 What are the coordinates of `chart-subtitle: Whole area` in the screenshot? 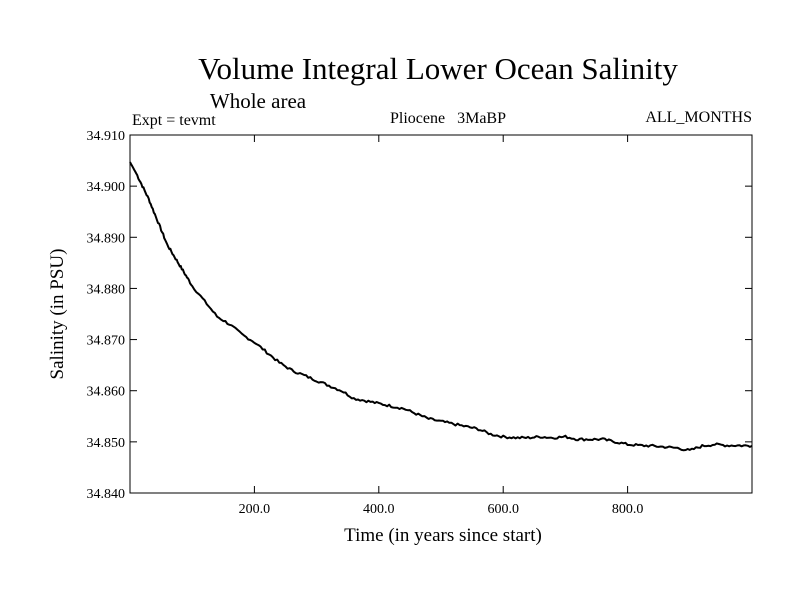 It's located at (258, 101).